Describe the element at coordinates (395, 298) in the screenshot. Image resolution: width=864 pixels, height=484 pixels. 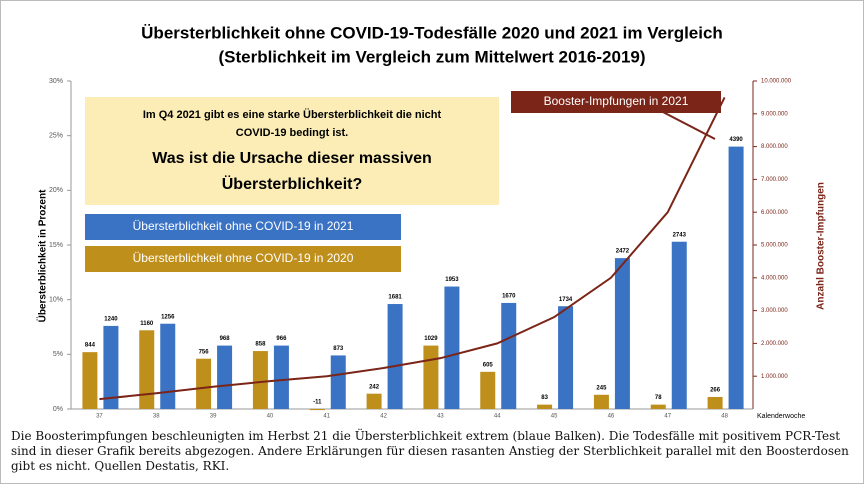
I see `bar-count-label: 1681` at that location.